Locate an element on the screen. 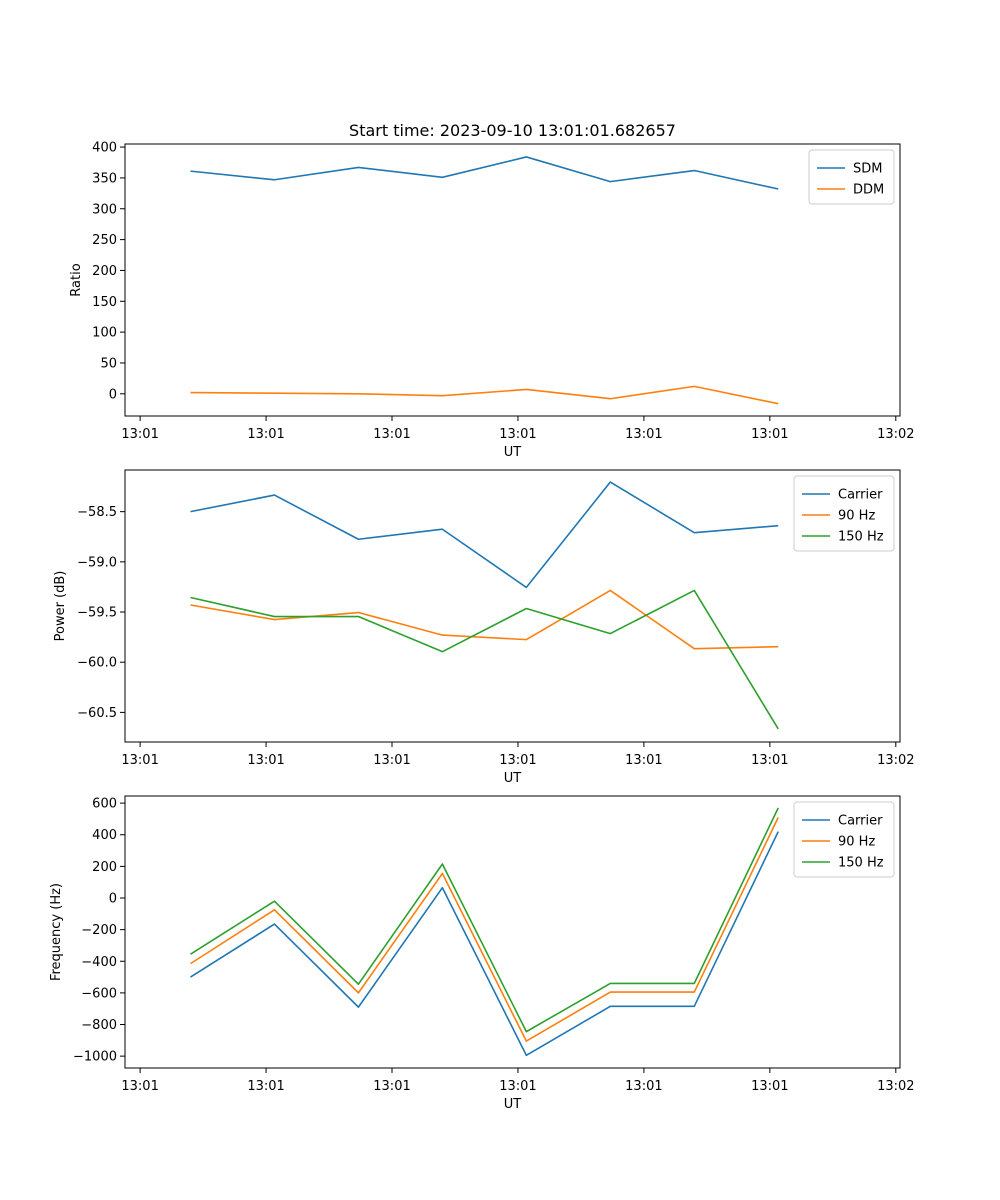 The width and height of the screenshot is (1000, 1200). legend-label: DDM is located at coordinates (868, 190).